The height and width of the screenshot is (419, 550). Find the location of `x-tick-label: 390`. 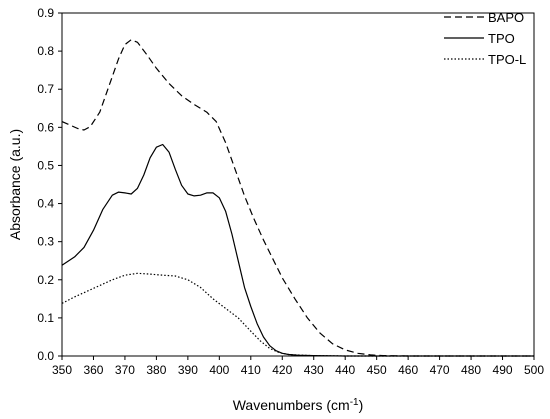

x-tick-label: 390 is located at coordinates (188, 370).